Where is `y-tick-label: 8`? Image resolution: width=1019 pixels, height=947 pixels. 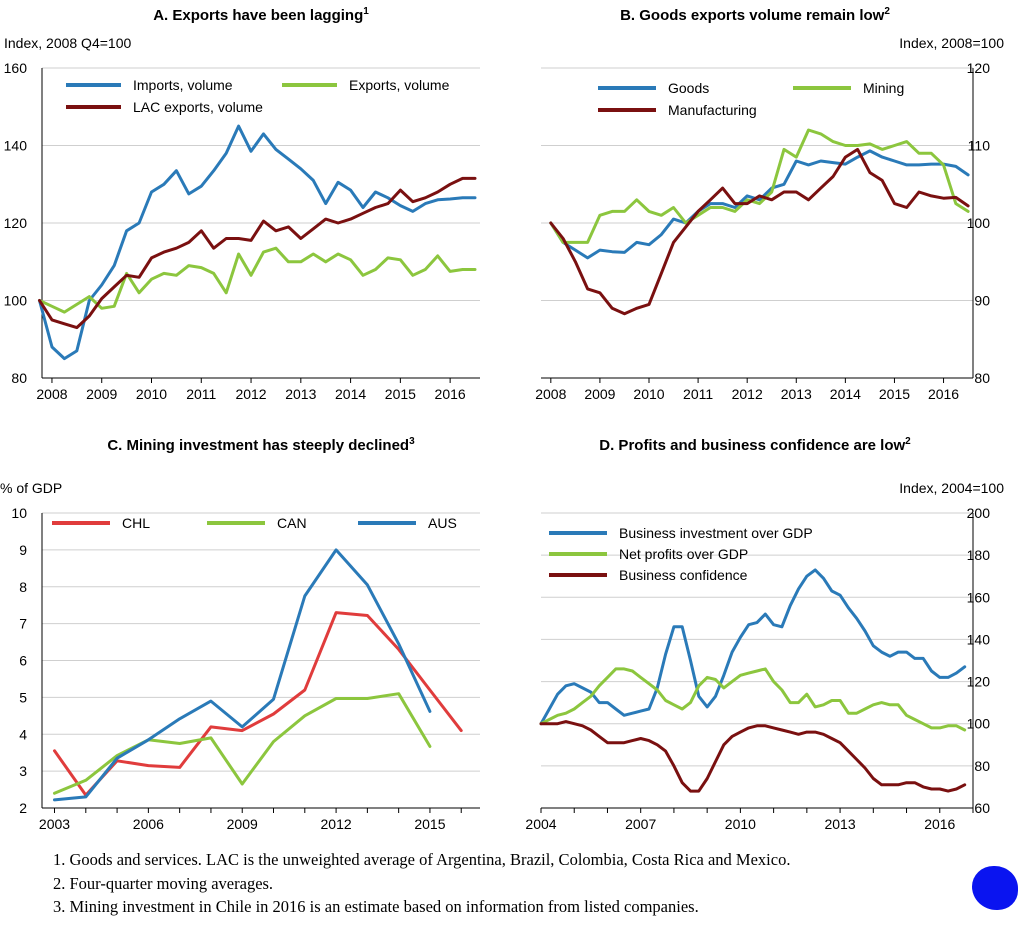
y-tick-label: 8 is located at coordinates (23, 587).